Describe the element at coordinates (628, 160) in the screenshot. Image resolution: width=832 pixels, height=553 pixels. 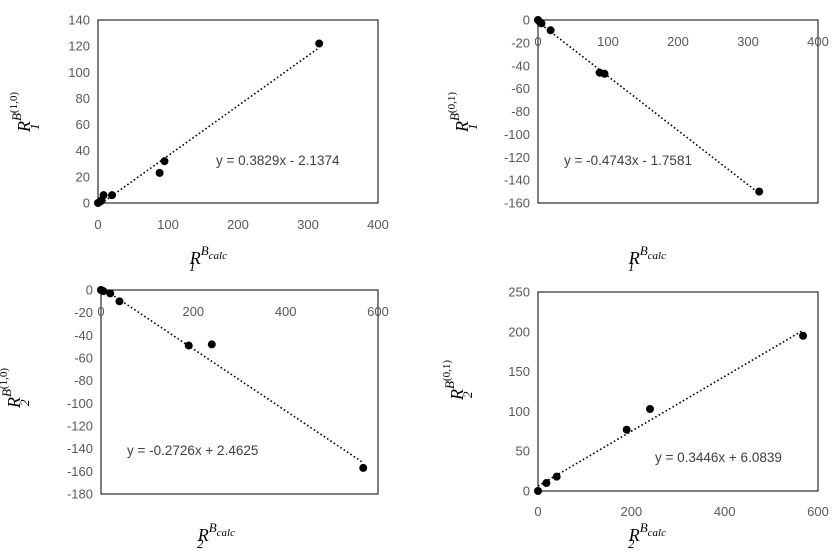
I see `trendline-equation: y = -0.4743x - 1.7581` at that location.